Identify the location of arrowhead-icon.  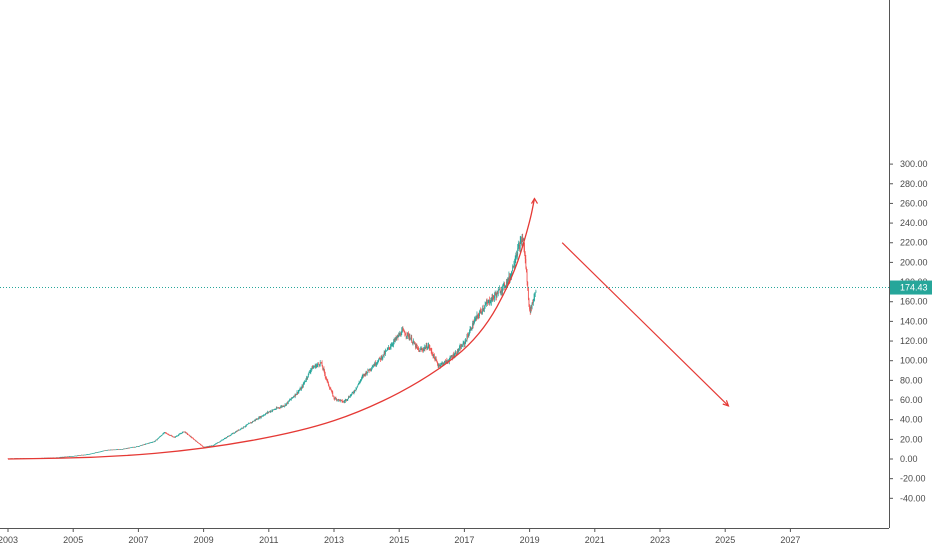
(534, 200).